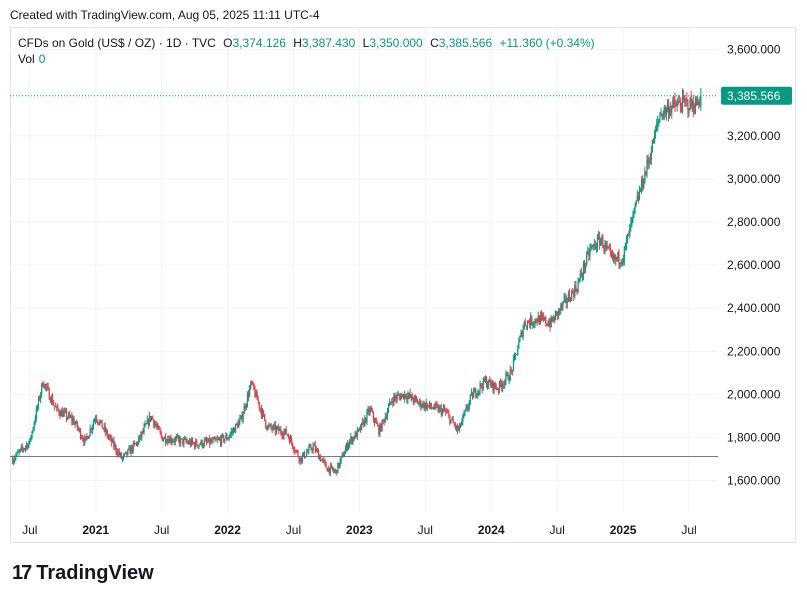 This screenshot has height=604, width=807. Describe the element at coordinates (556, 530) in the screenshot. I see `x-tick-label: Jul` at that location.